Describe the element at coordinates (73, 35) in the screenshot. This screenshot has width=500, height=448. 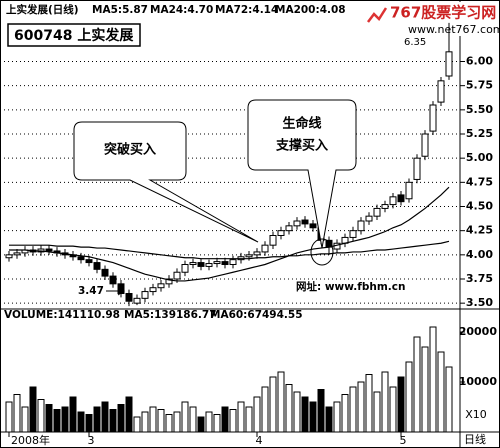
I see `stock-box-text: 600748 上实发展` at that location.